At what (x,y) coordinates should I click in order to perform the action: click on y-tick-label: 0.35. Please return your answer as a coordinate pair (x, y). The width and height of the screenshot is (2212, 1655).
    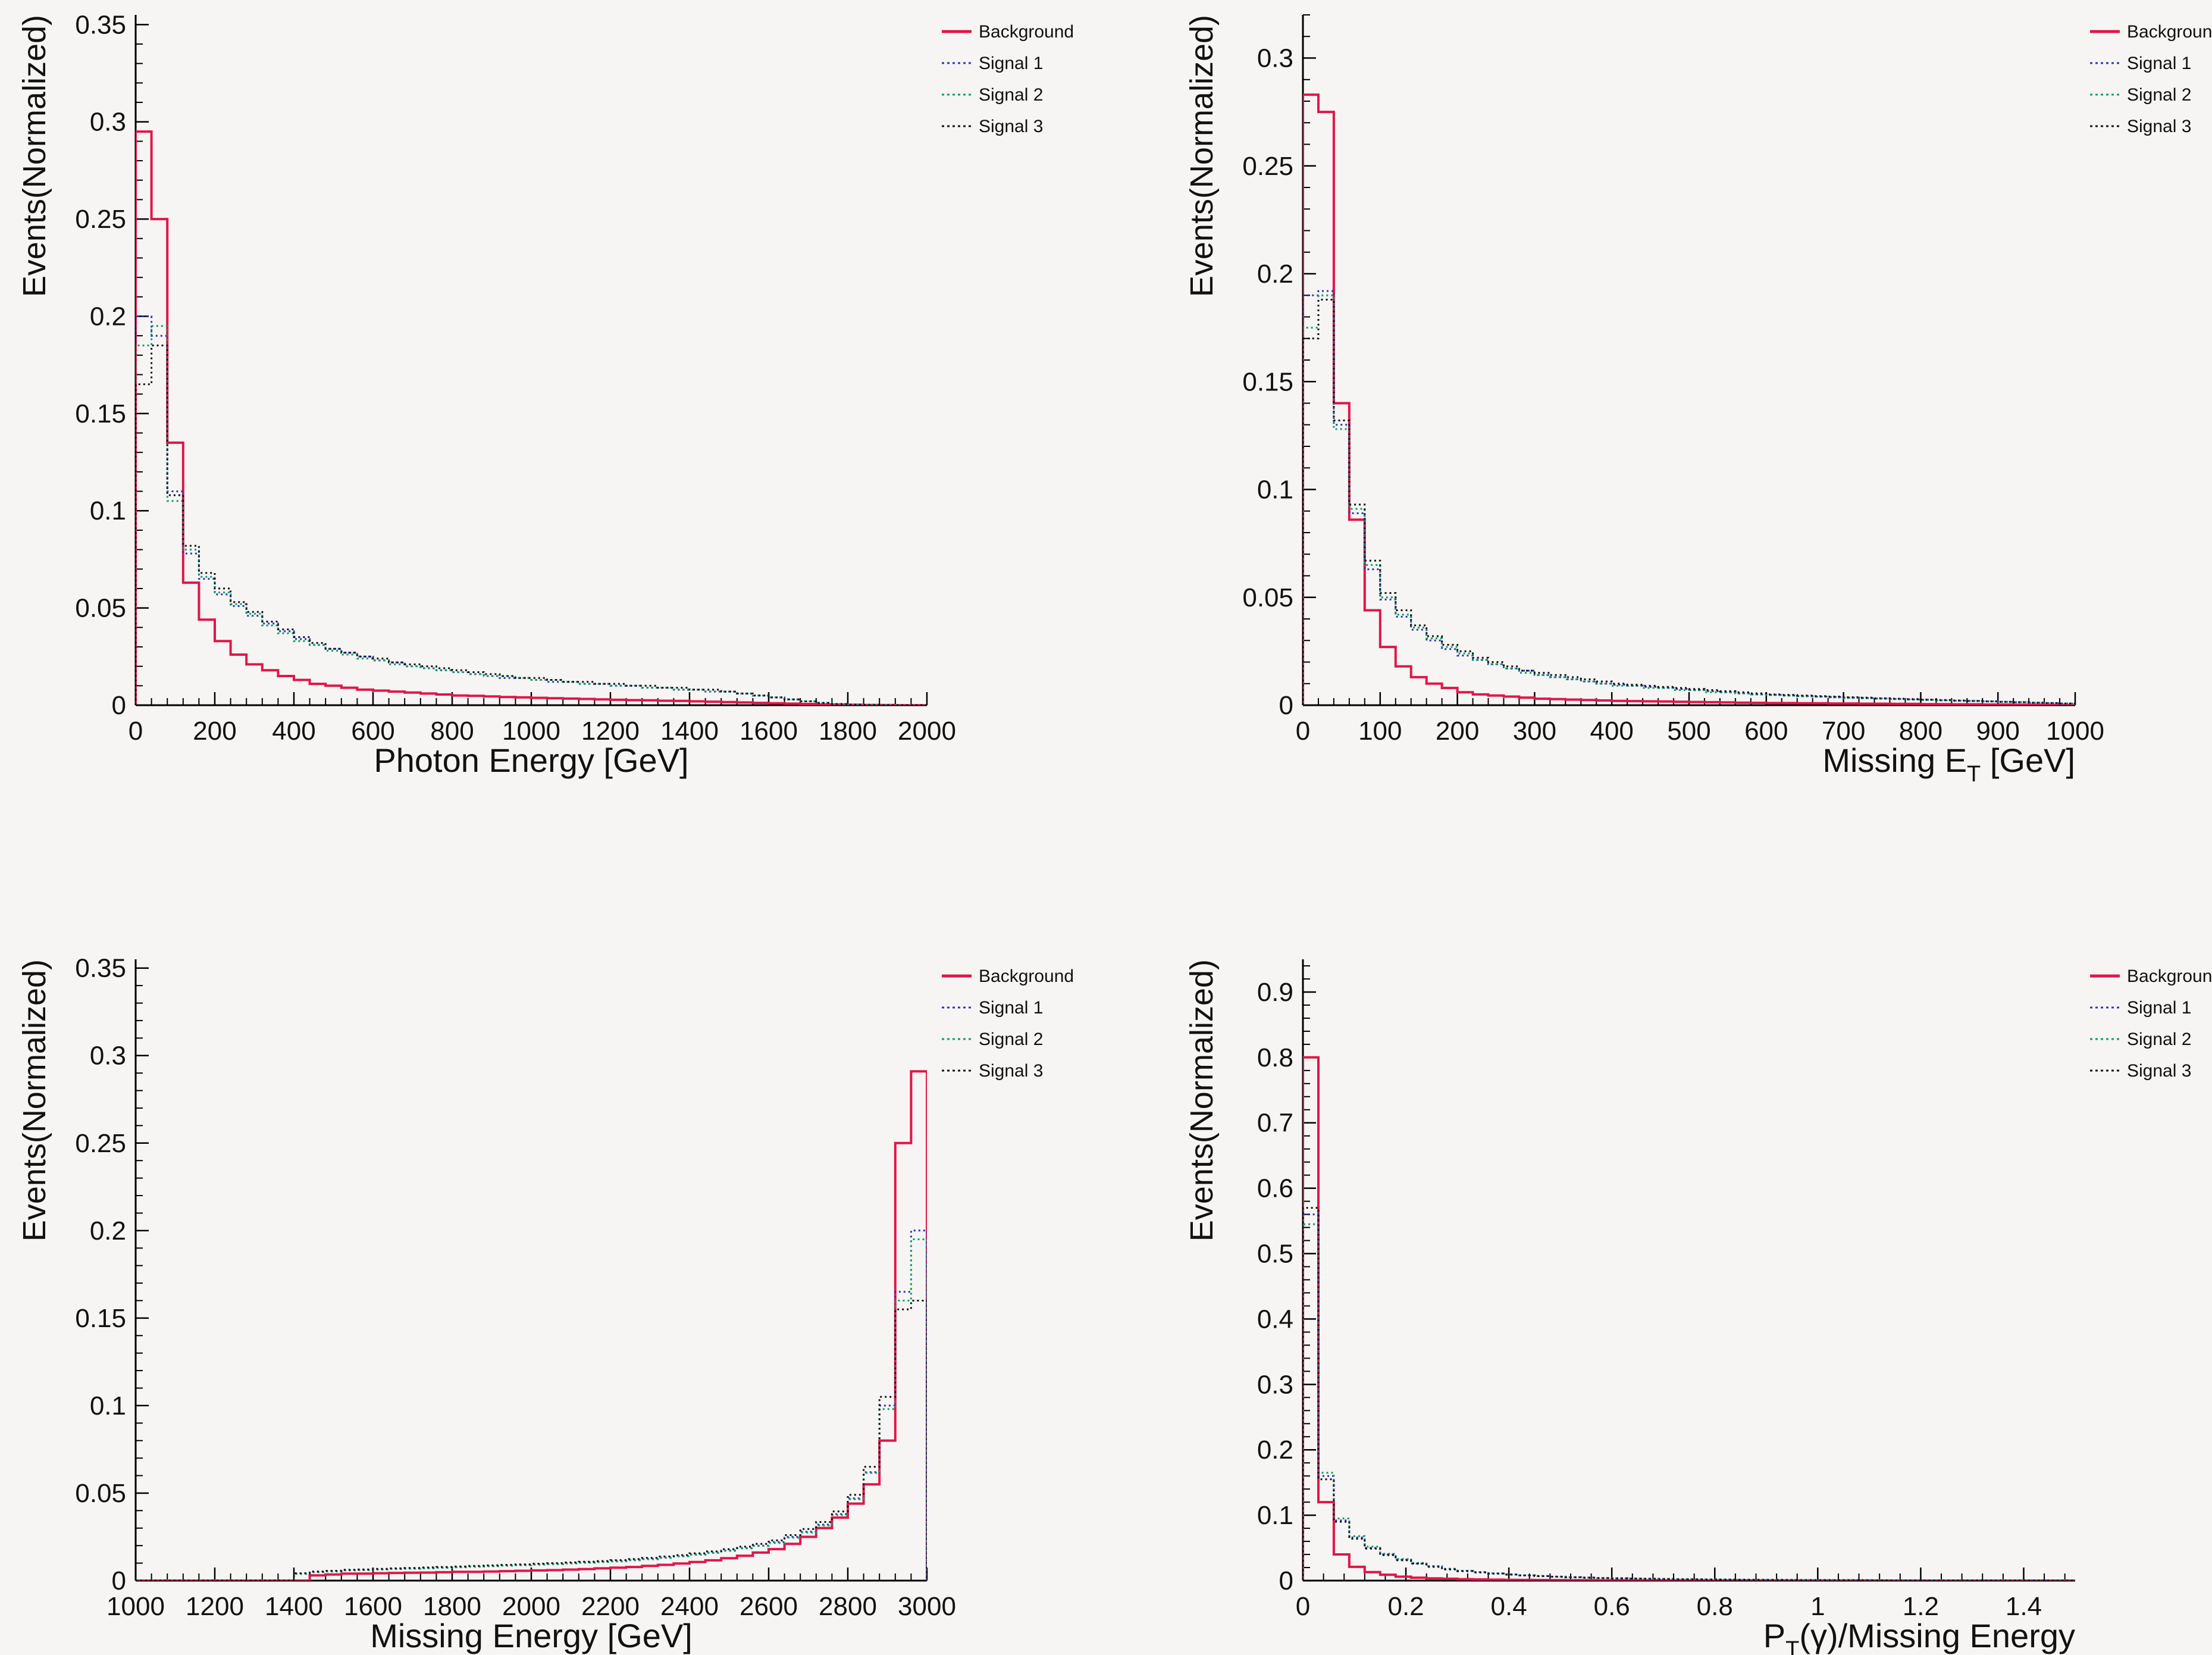
    Looking at the image, I should click on (100, 24).